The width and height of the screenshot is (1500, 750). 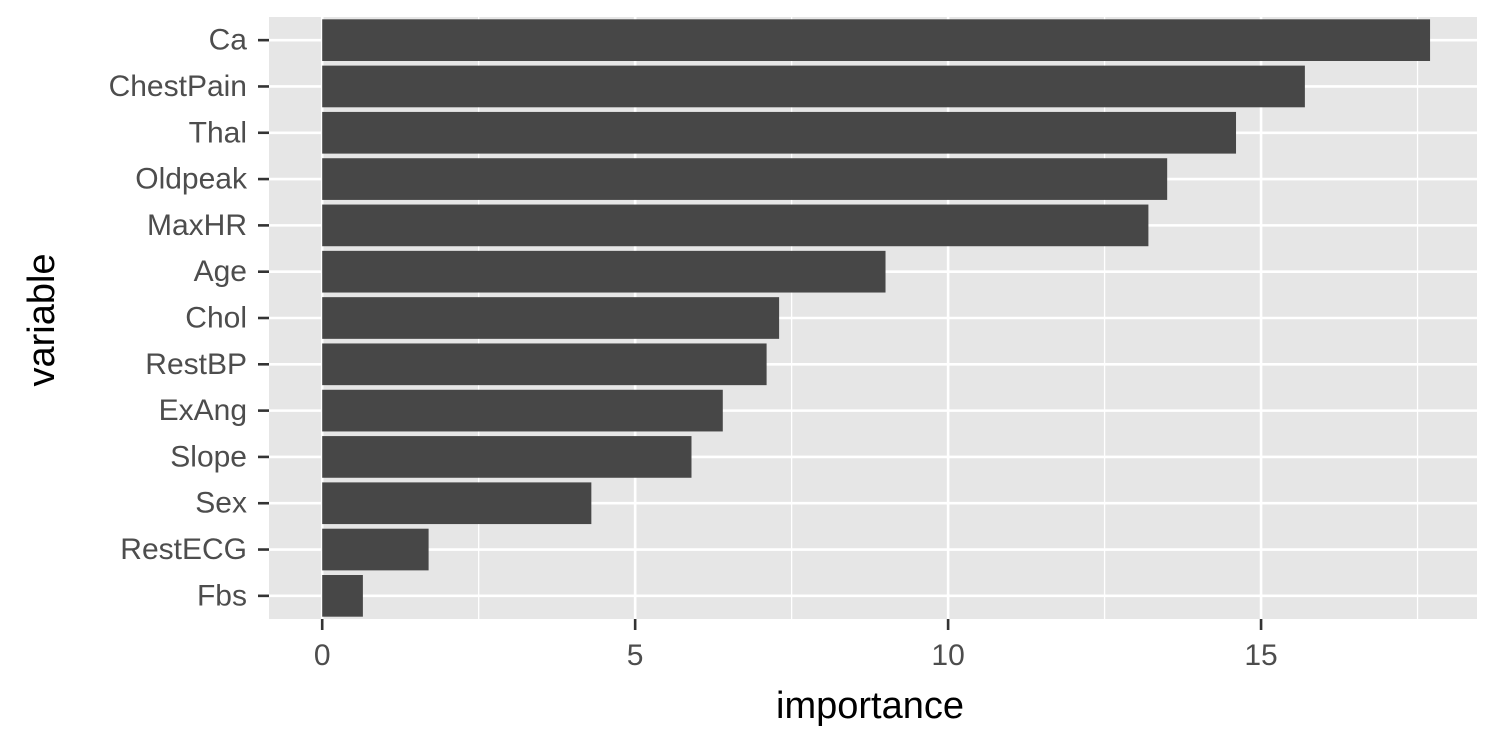 What do you see at coordinates (813, 86) in the screenshot?
I see `bar-chestpain` at bounding box center [813, 86].